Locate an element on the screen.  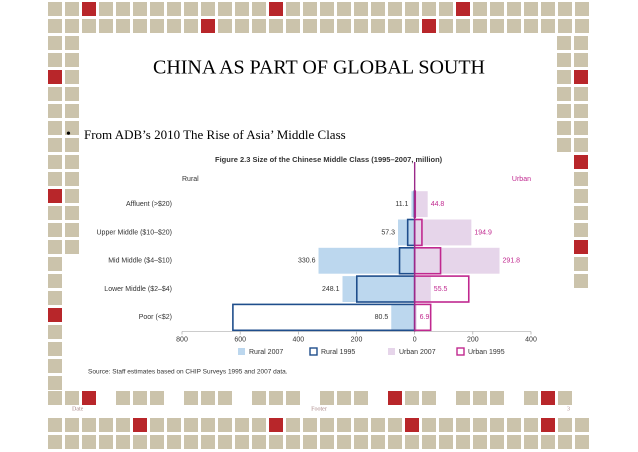
legend-label: Urban 2007 is located at coordinates (417, 352).